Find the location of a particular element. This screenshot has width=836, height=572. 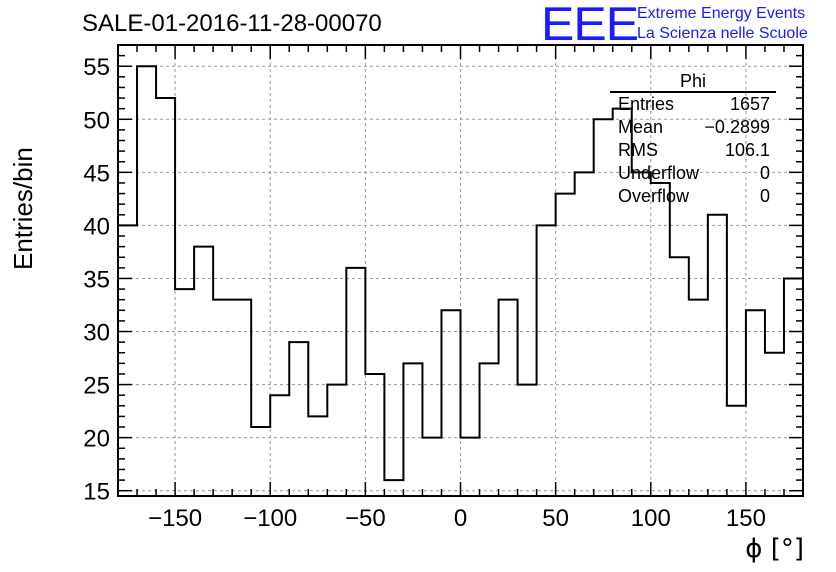

stats-value: 1657 is located at coordinates (749, 104).